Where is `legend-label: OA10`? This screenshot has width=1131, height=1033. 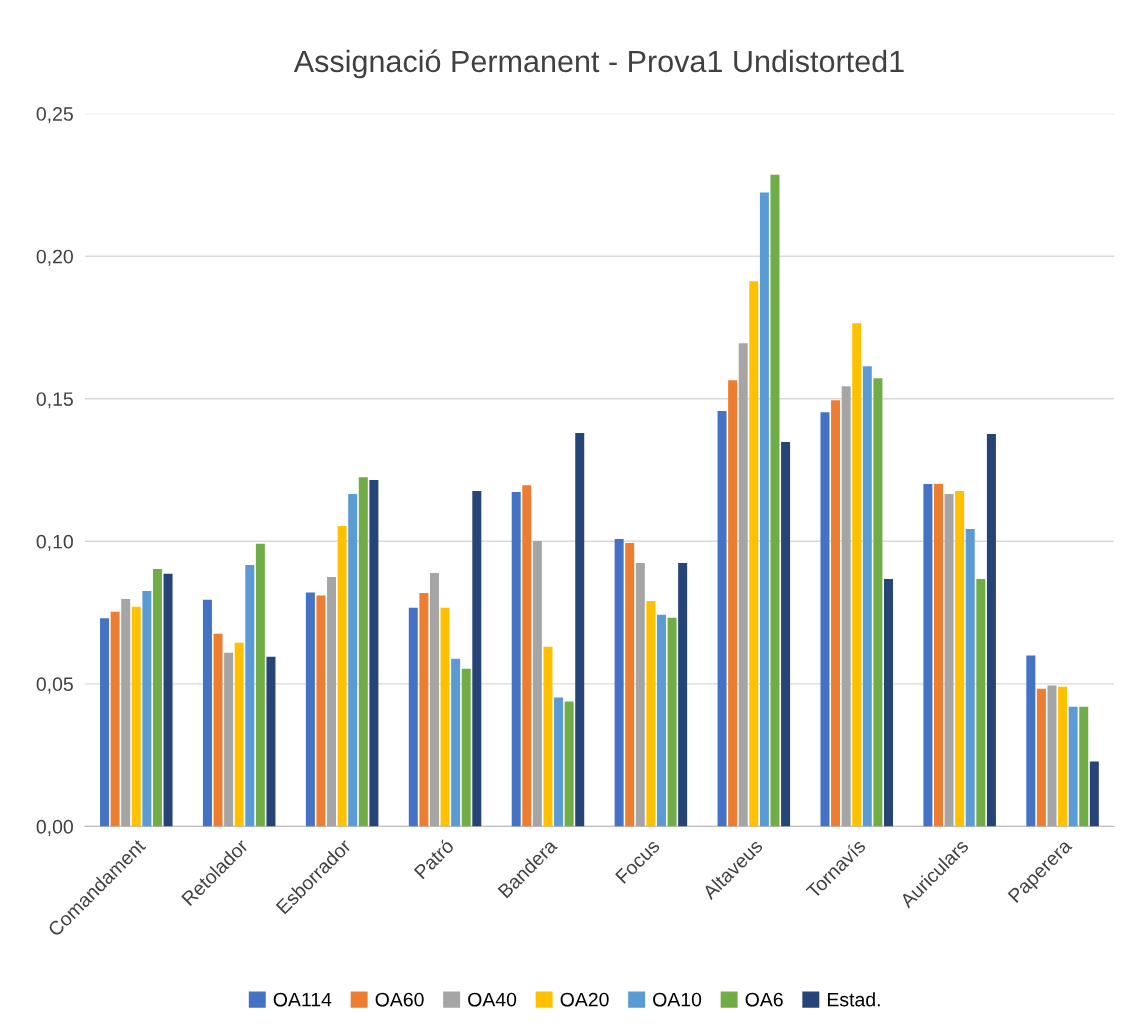 legend-label: OA10 is located at coordinates (677, 999).